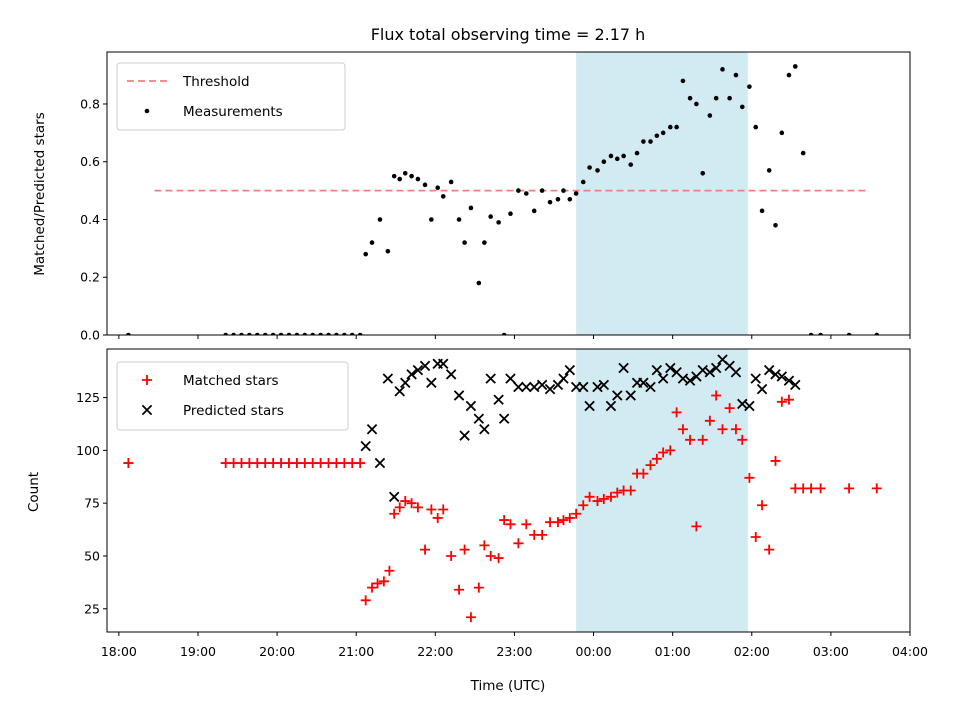 The height and width of the screenshot is (720, 960). What do you see at coordinates (147, 380) in the screenshot?
I see `legend-swatch-marker` at bounding box center [147, 380].